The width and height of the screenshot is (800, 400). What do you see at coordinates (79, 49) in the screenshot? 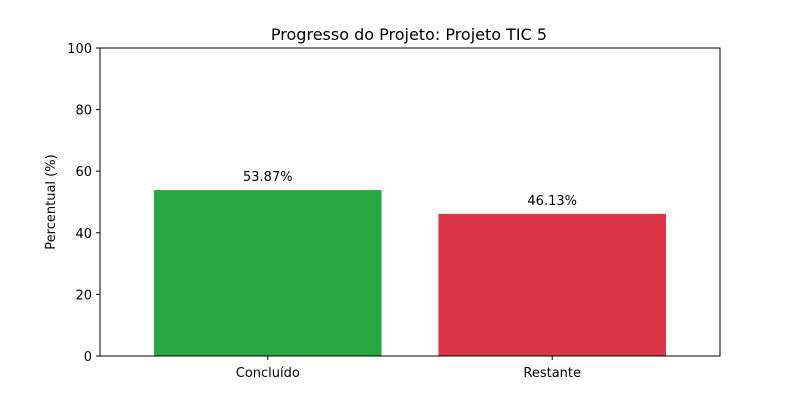
I see `y-tick-label-5: 100` at bounding box center [79, 49].